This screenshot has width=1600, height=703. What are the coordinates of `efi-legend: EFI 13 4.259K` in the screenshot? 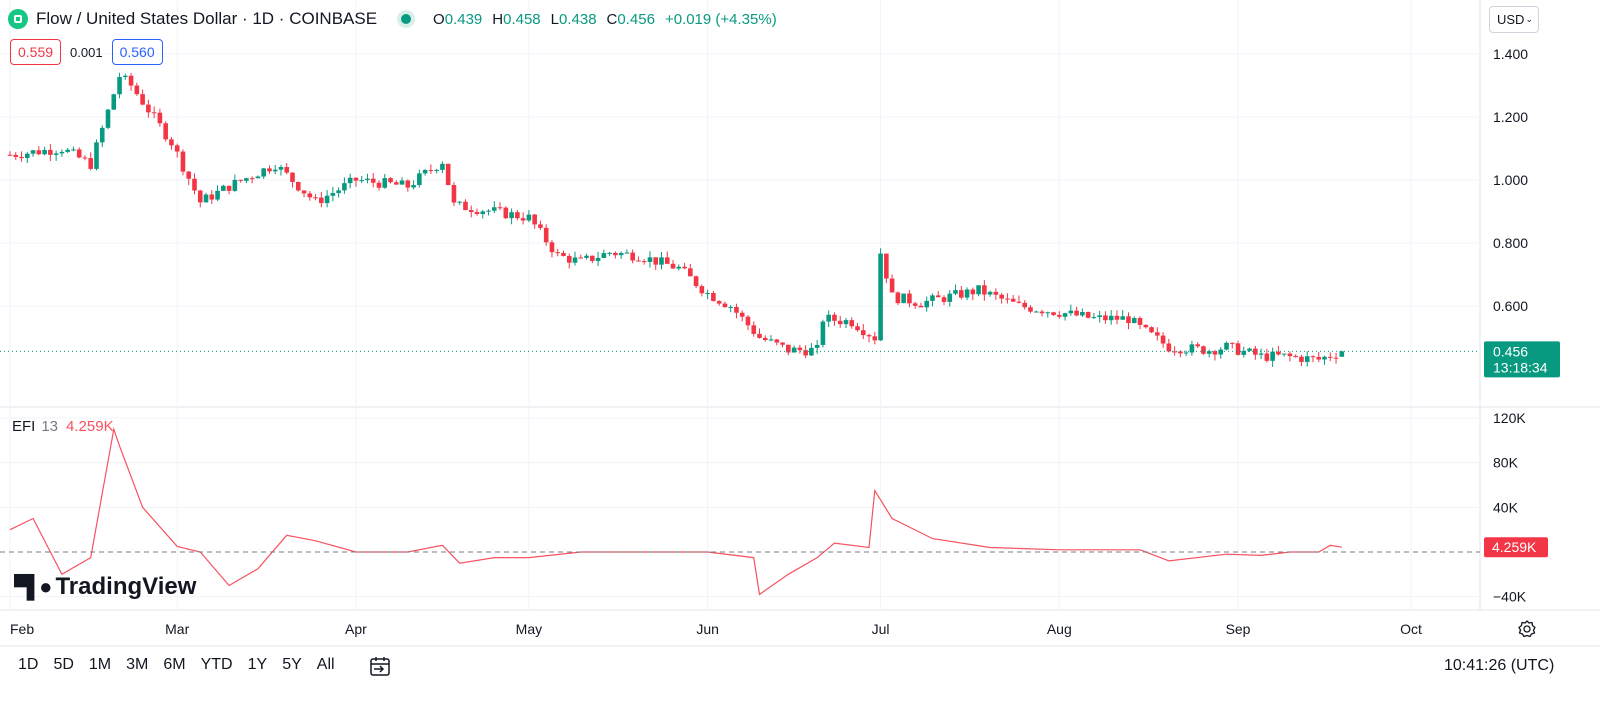 It's located at (63, 426).